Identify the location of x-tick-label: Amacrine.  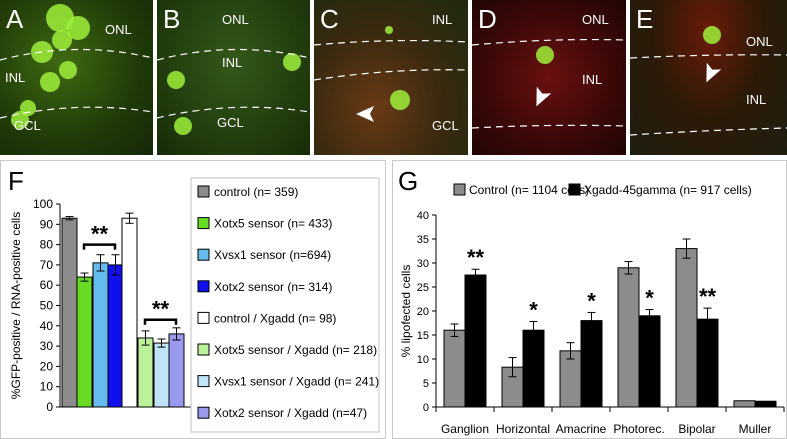
(581, 429).